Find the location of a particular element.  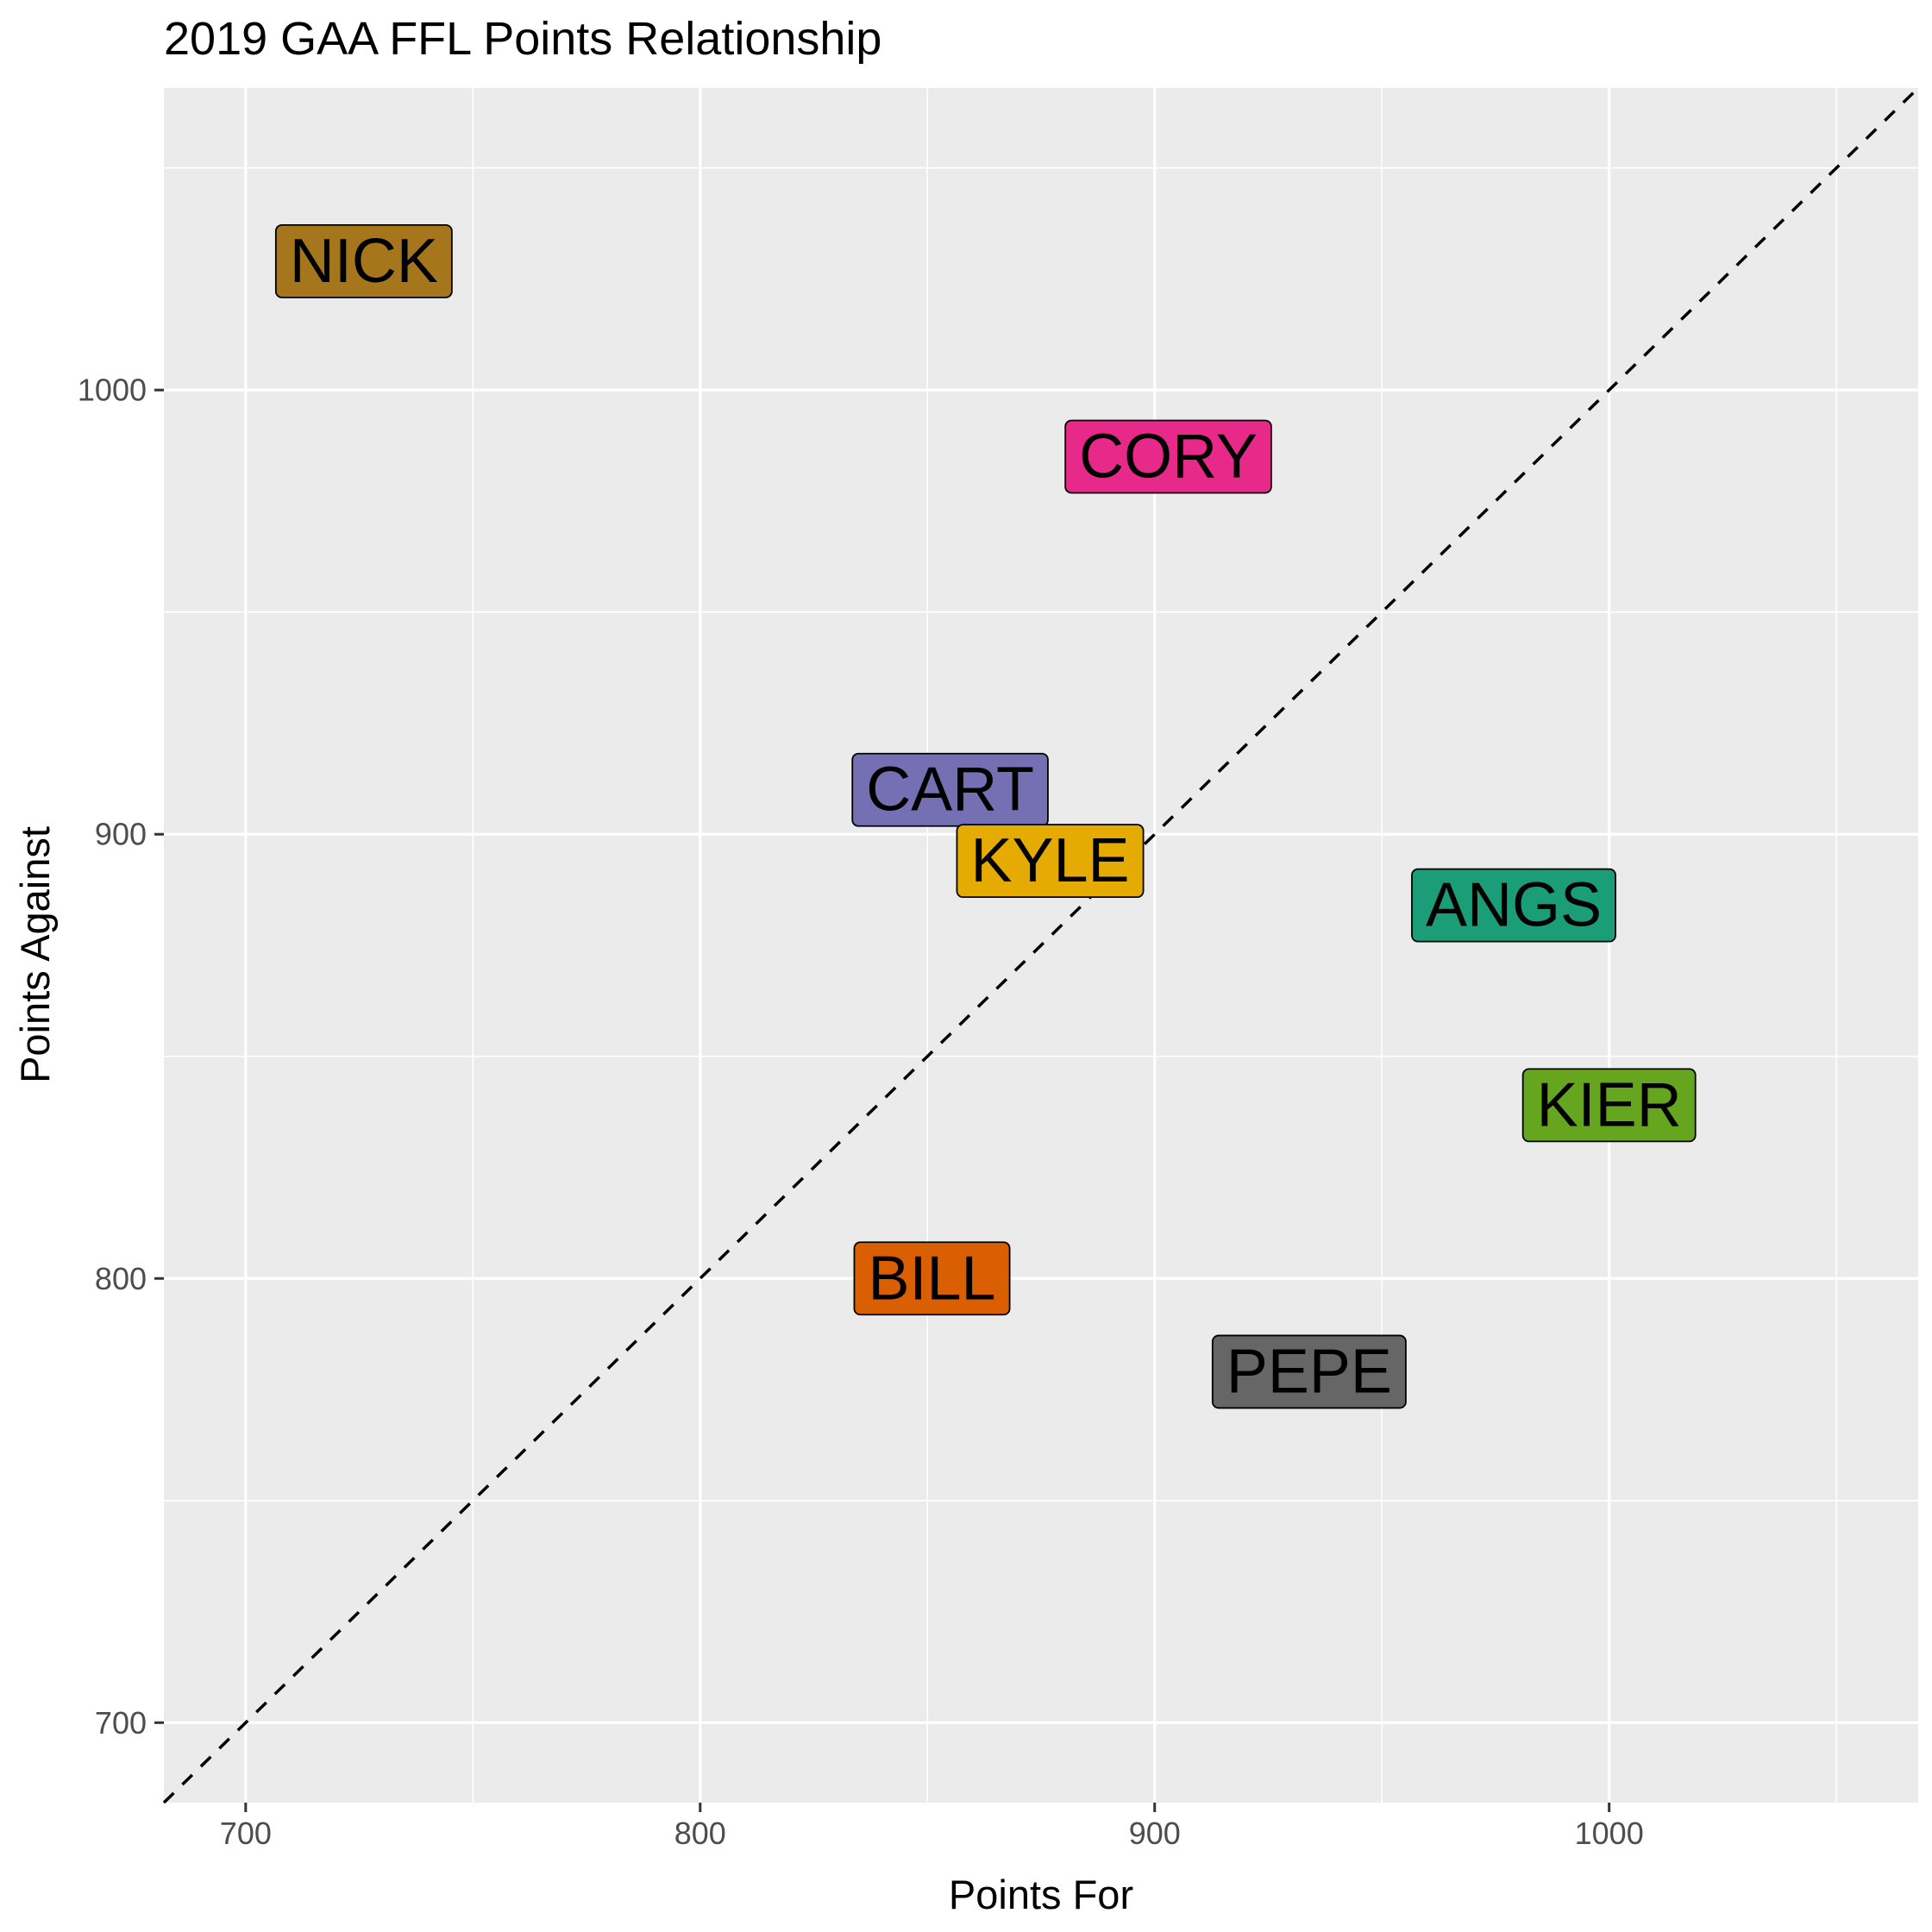

point-label-text: KYLE is located at coordinates (1049, 861).